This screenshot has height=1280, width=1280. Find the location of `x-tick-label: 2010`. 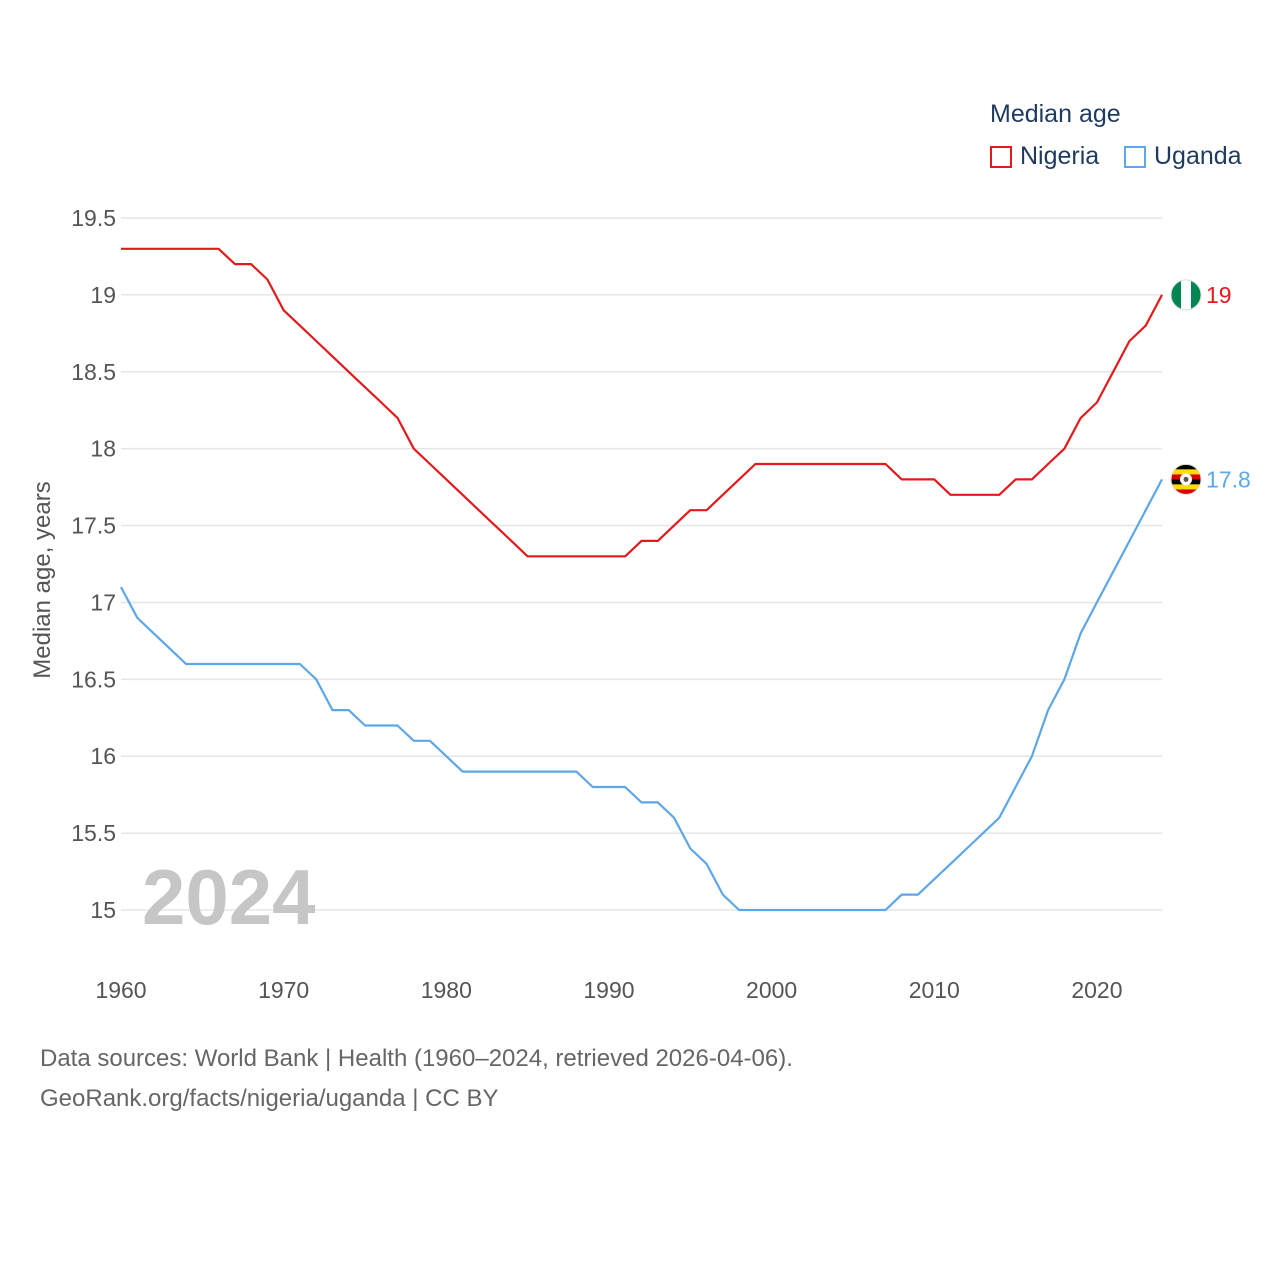

x-tick-label: 2010 is located at coordinates (934, 990).